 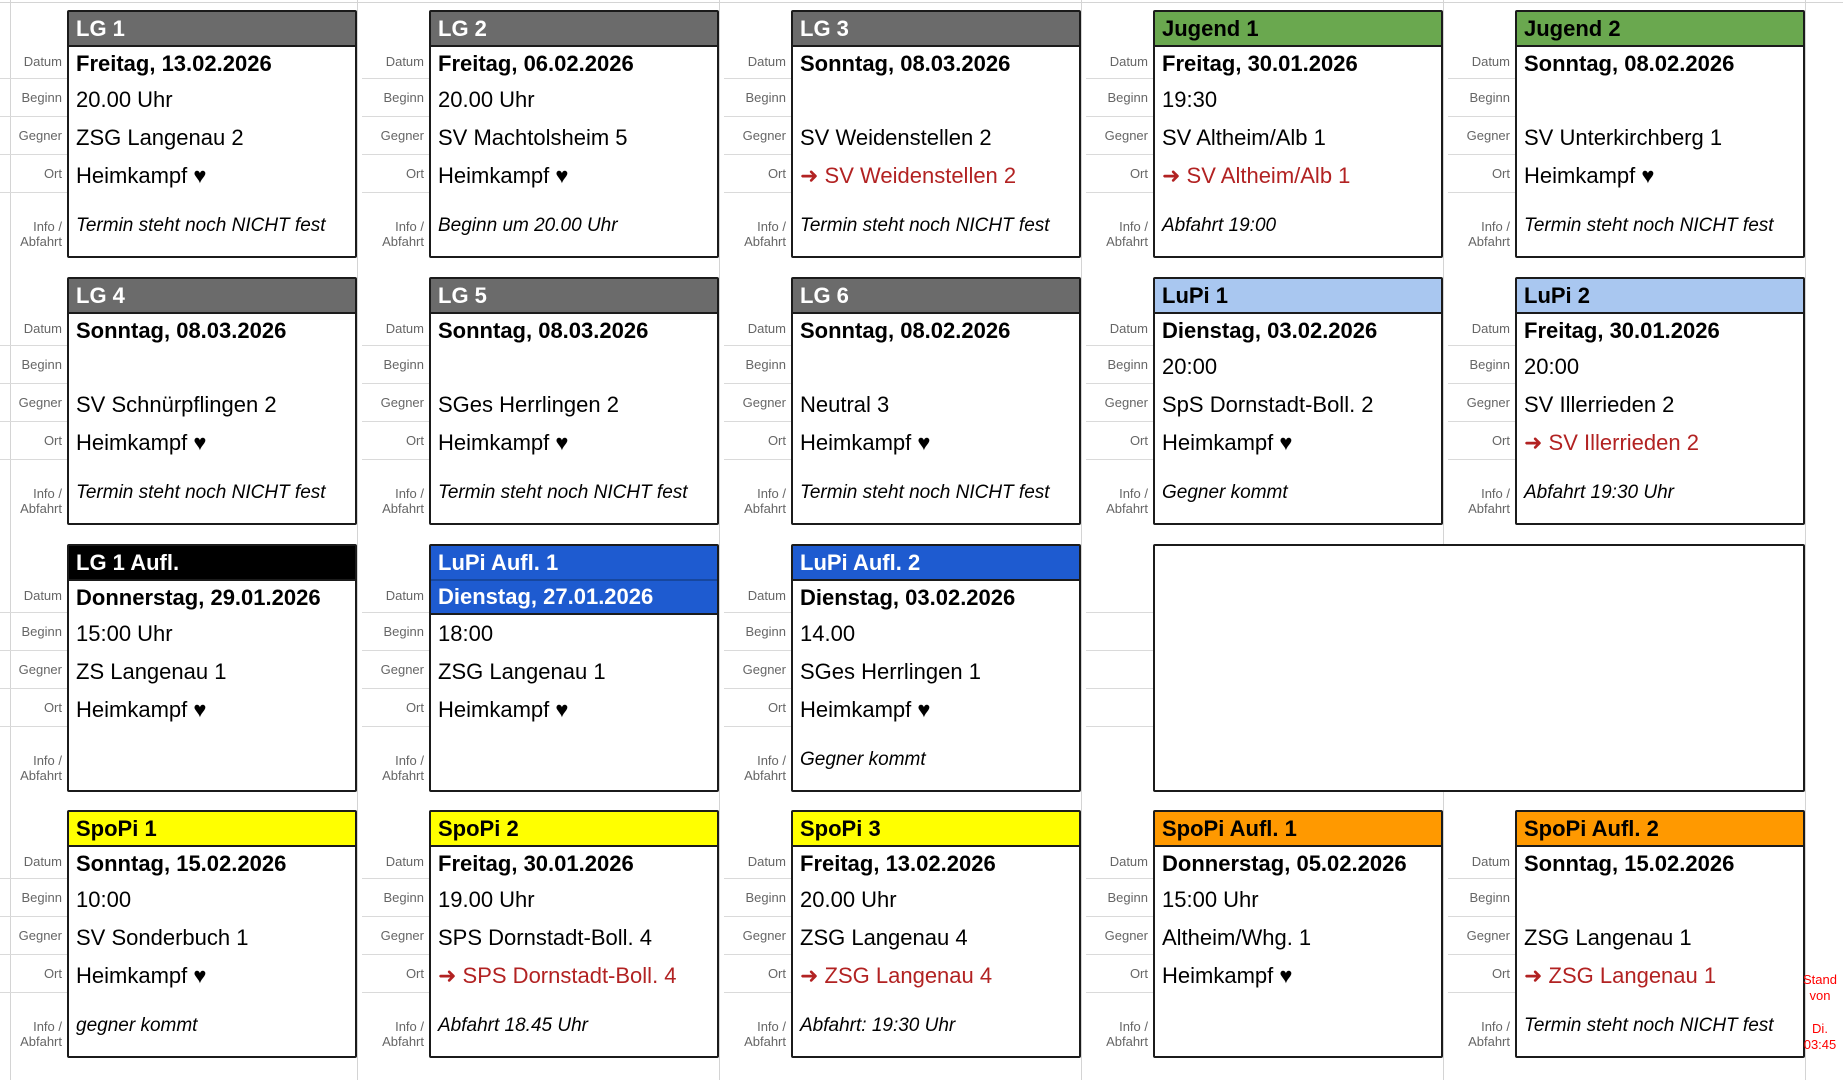 I want to click on match-date: Dienstag, 27.01.2026, so click(x=546, y=596).